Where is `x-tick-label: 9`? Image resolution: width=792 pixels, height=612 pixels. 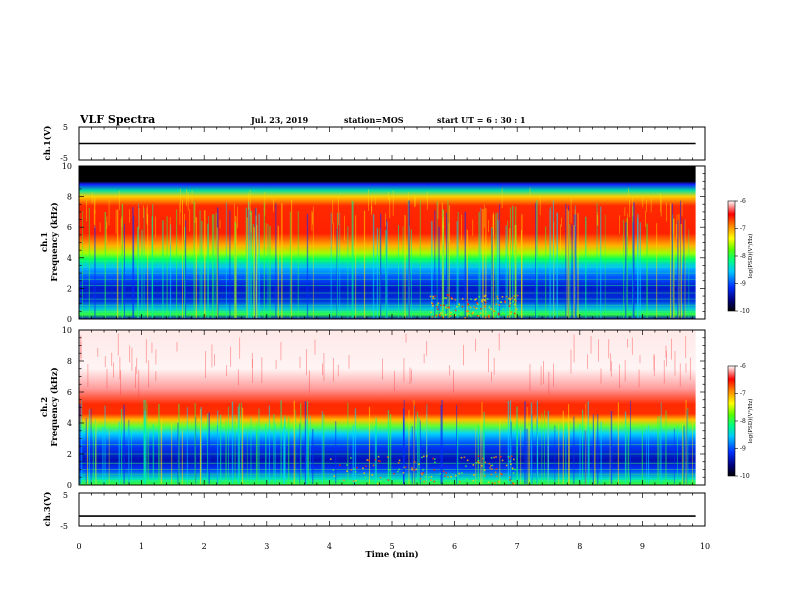
x-tick-label: 9 is located at coordinates (642, 546).